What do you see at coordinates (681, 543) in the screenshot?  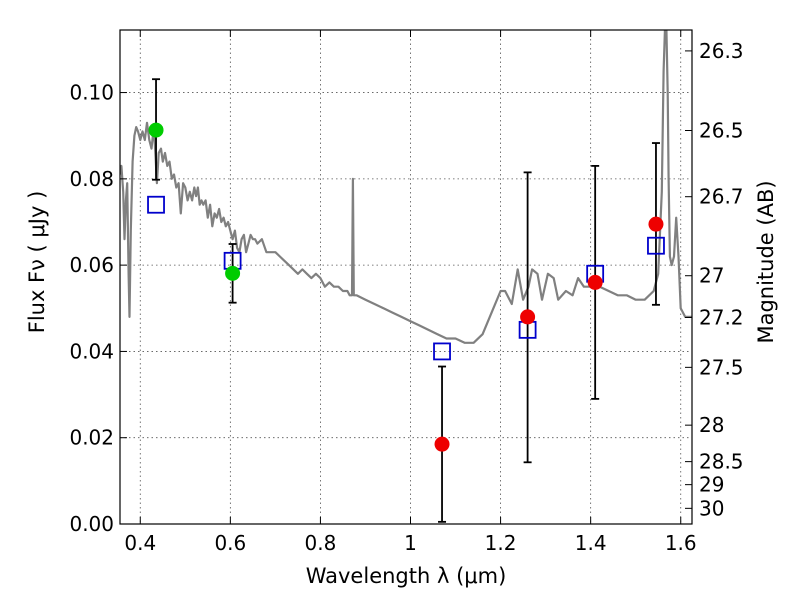 I see `x-tick-label: 1.6` at bounding box center [681, 543].